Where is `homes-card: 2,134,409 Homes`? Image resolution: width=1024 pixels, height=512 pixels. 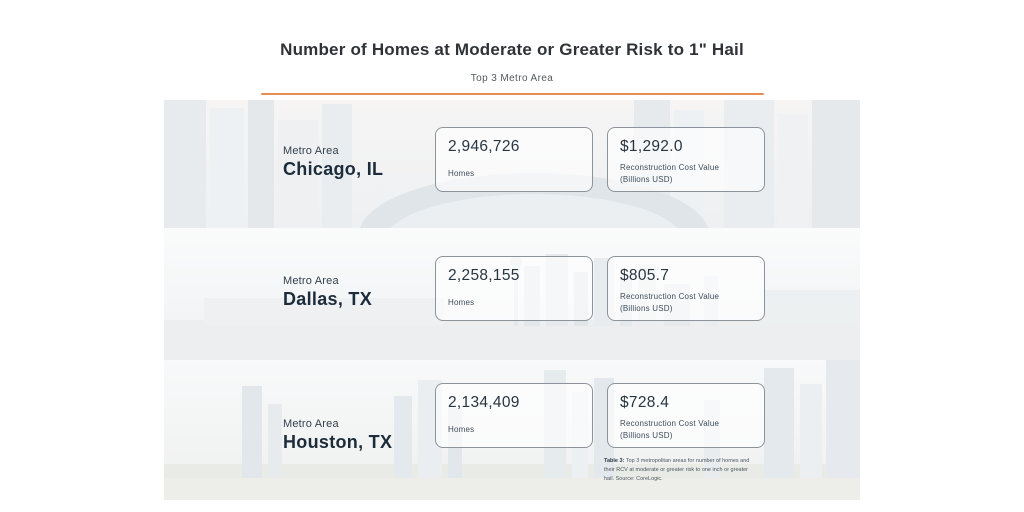 homes-card: 2,134,409 Homes is located at coordinates (514, 415).